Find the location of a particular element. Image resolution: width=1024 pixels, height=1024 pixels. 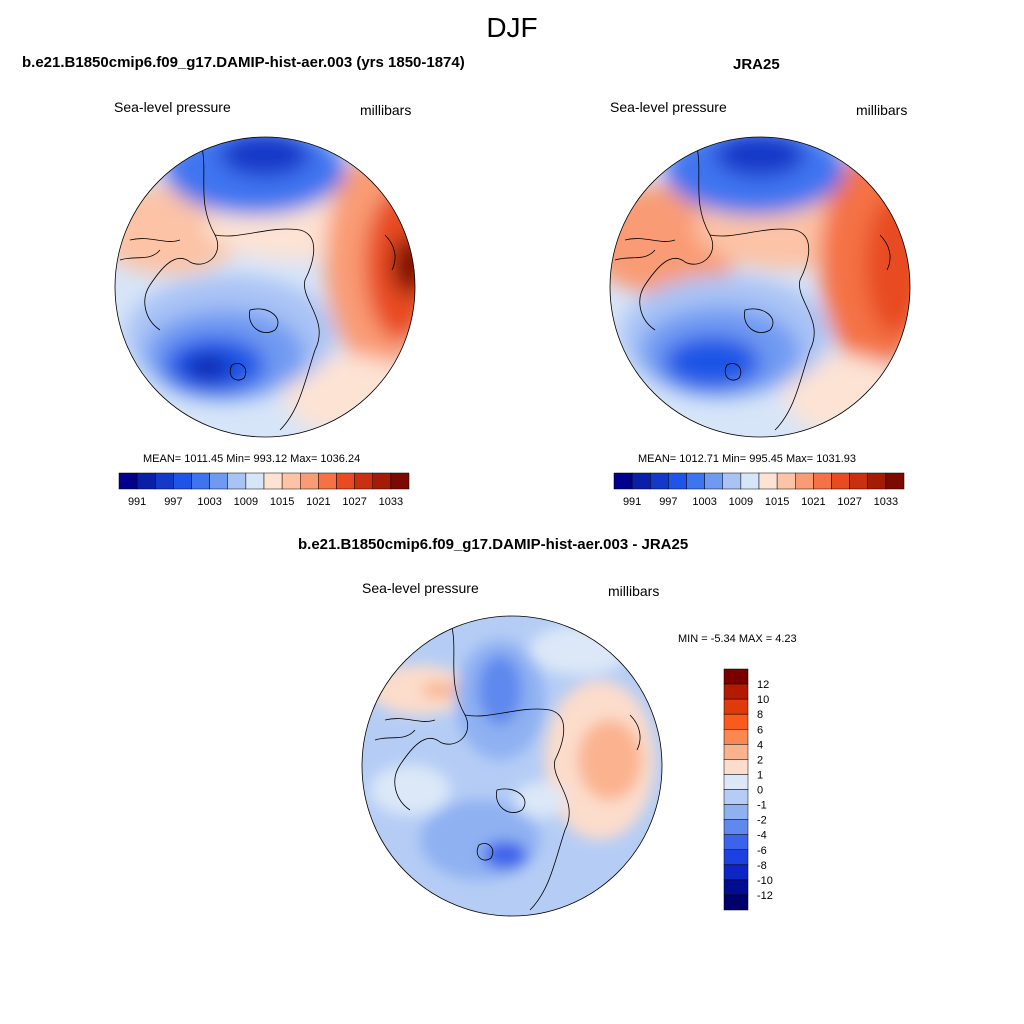

diff-stats: MIN = -5.34 MAX = 4.23 is located at coordinates (737, 639).